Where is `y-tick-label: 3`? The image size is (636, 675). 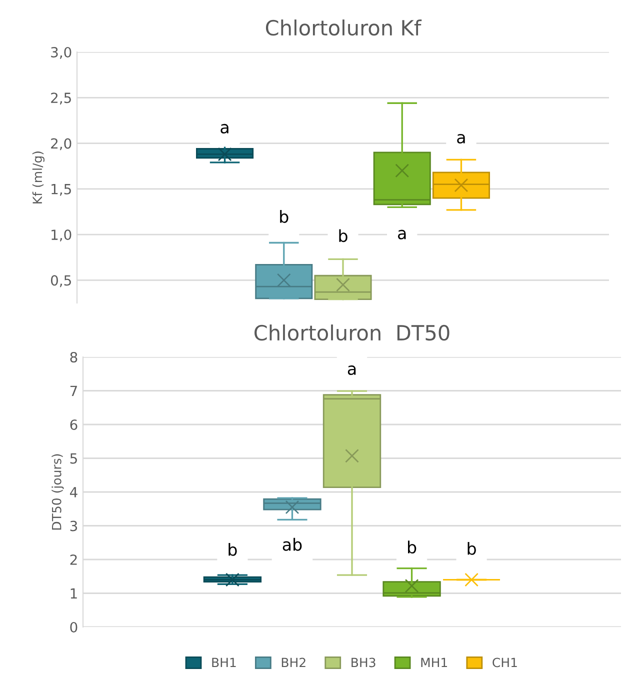
y-tick-label: 3 is located at coordinates (74, 526).